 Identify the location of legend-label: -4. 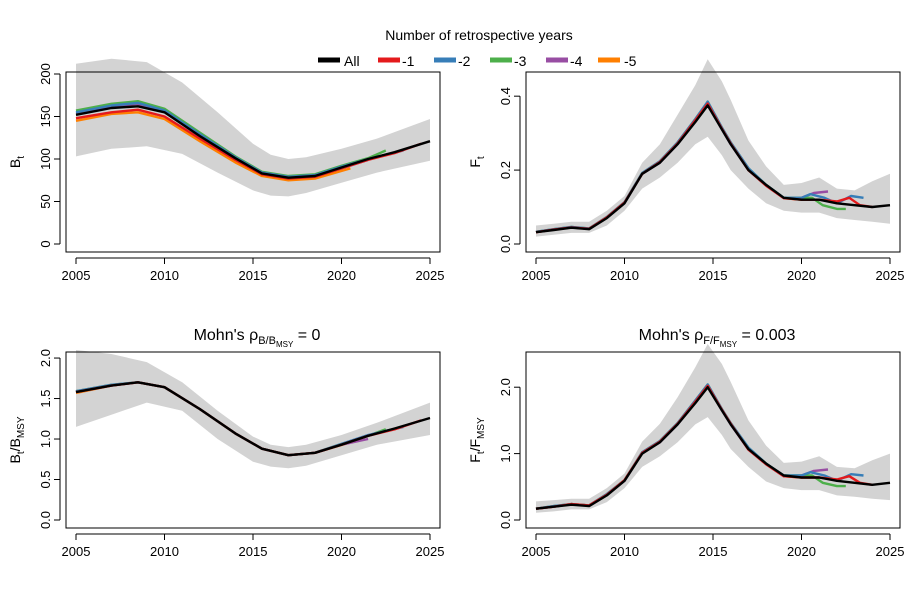
(576, 61).